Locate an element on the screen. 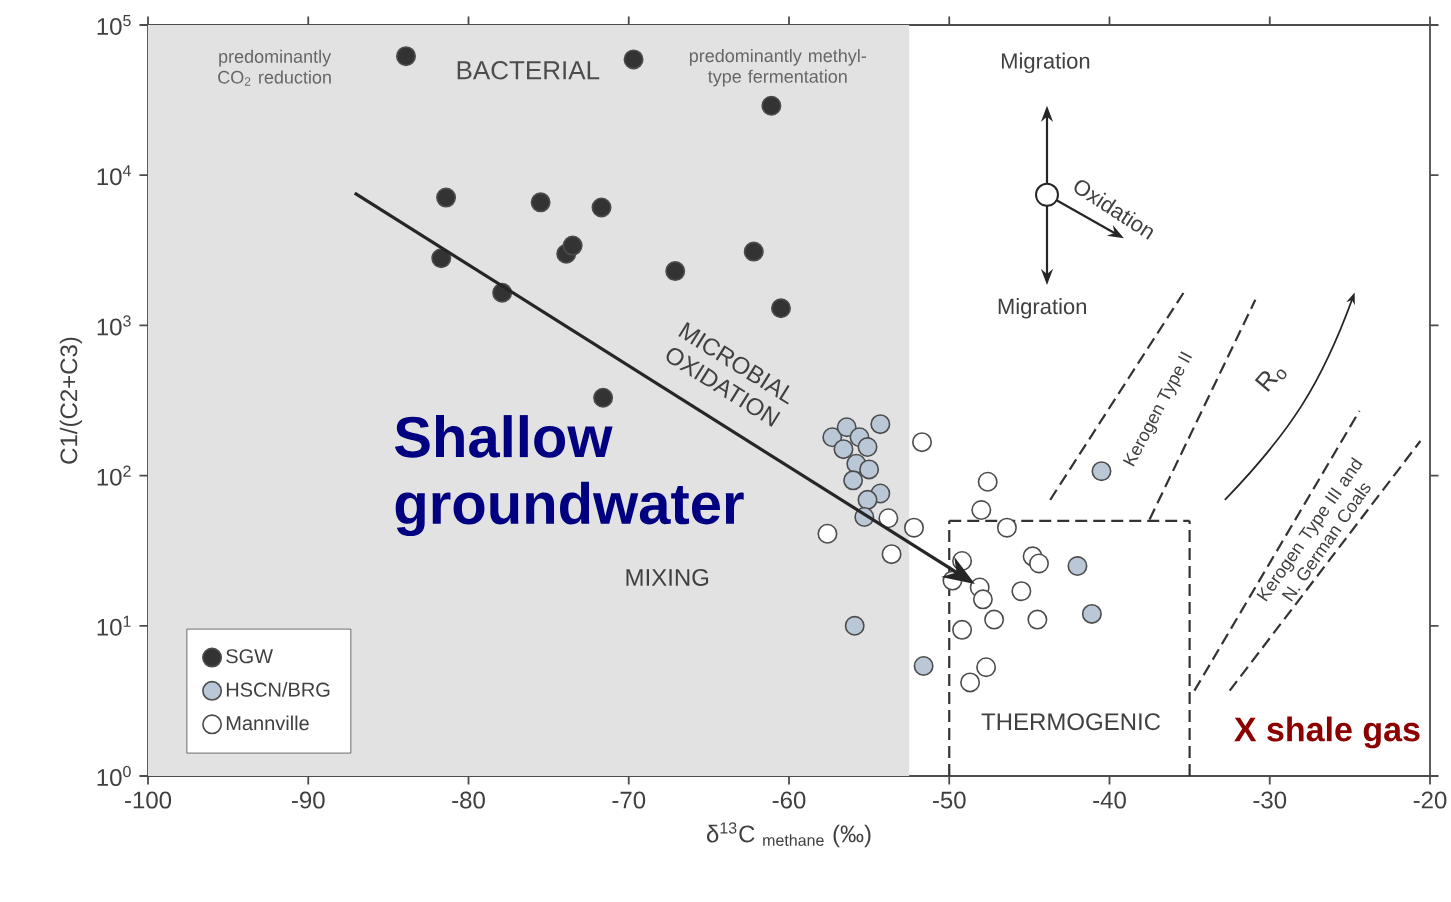  y-tick-label: 10$^{3}$ is located at coordinates (114, 325).